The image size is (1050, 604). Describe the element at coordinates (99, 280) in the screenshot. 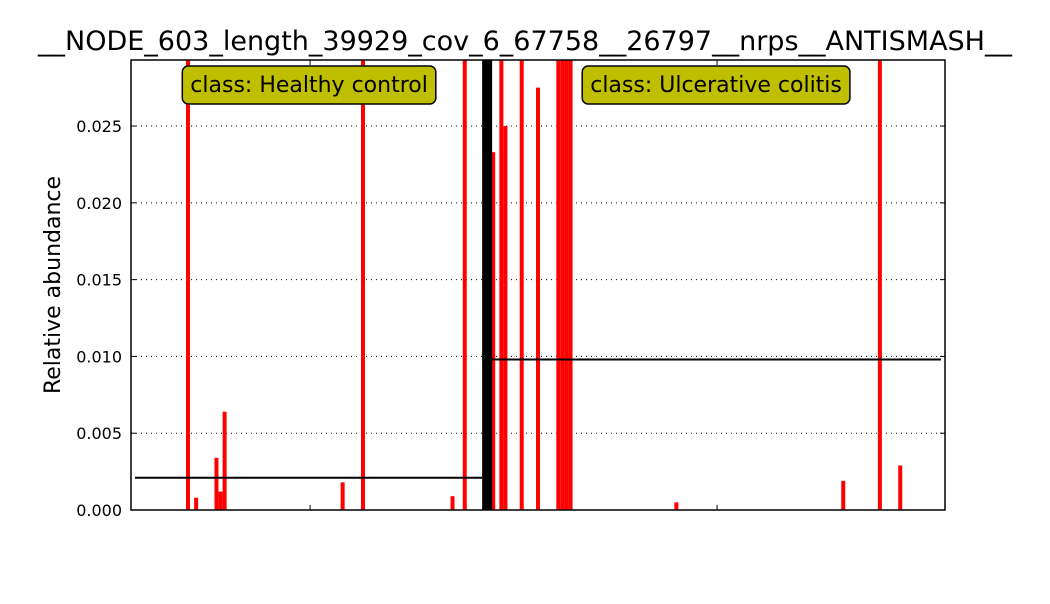

I see `y-tick-label: 0.015` at that location.